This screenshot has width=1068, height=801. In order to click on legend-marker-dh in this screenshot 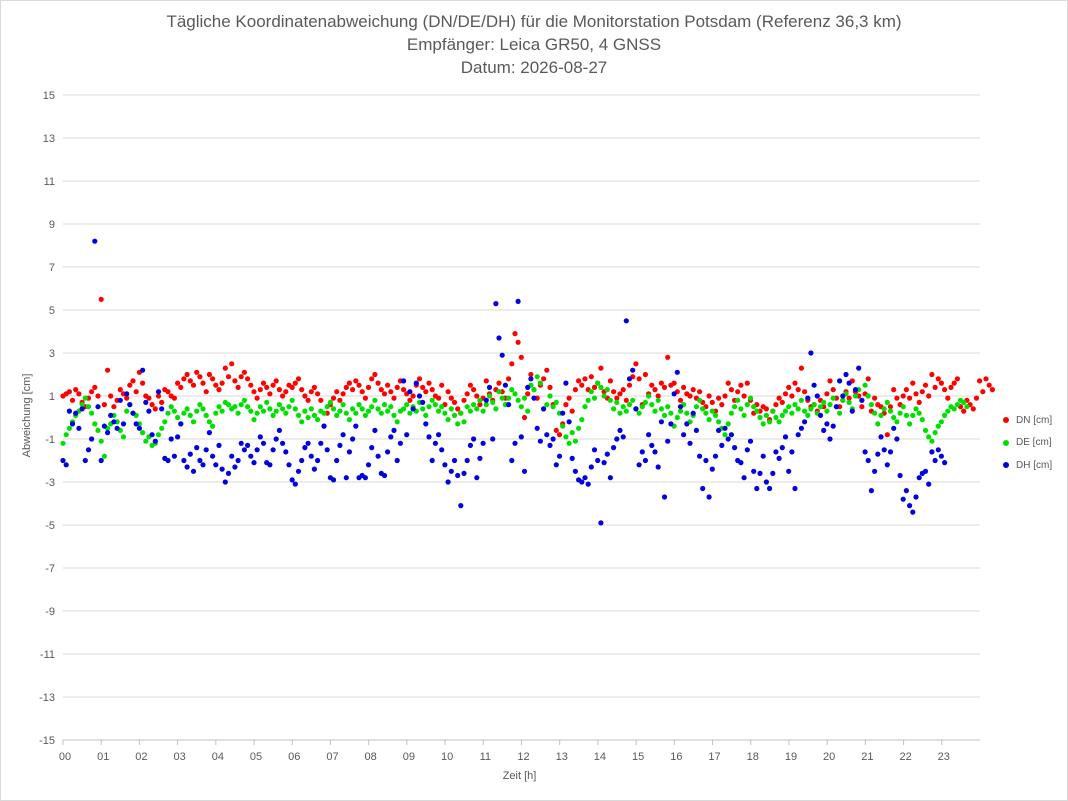, I will do `click(1006, 465)`.